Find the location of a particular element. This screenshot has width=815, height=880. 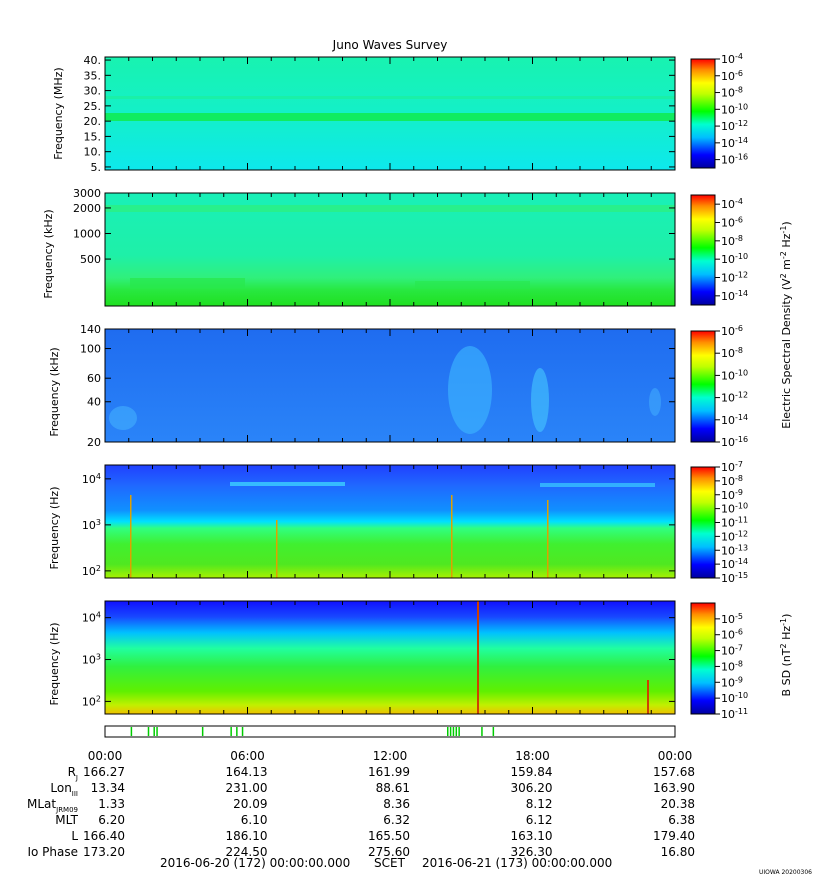

colorbar-tick-label: 10⁻¹⁶ is located at coordinates (734, 442).